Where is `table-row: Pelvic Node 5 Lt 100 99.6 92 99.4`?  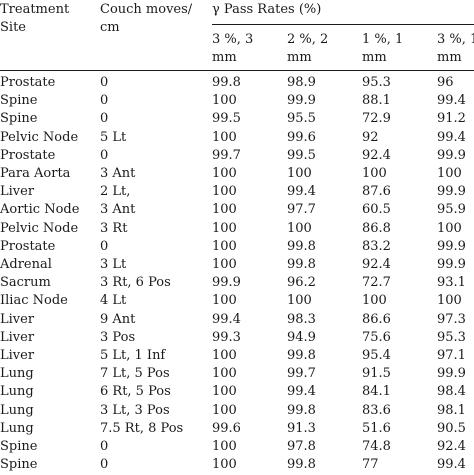
table-row: Pelvic Node 5 Lt 100 99.6 92 99.4 is located at coordinates (237, 138).